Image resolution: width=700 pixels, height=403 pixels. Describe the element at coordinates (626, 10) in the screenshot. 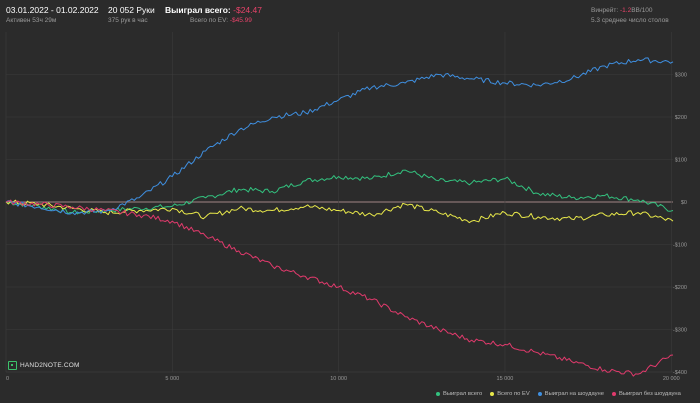

I see `winrate-value: -1.2` at that location.